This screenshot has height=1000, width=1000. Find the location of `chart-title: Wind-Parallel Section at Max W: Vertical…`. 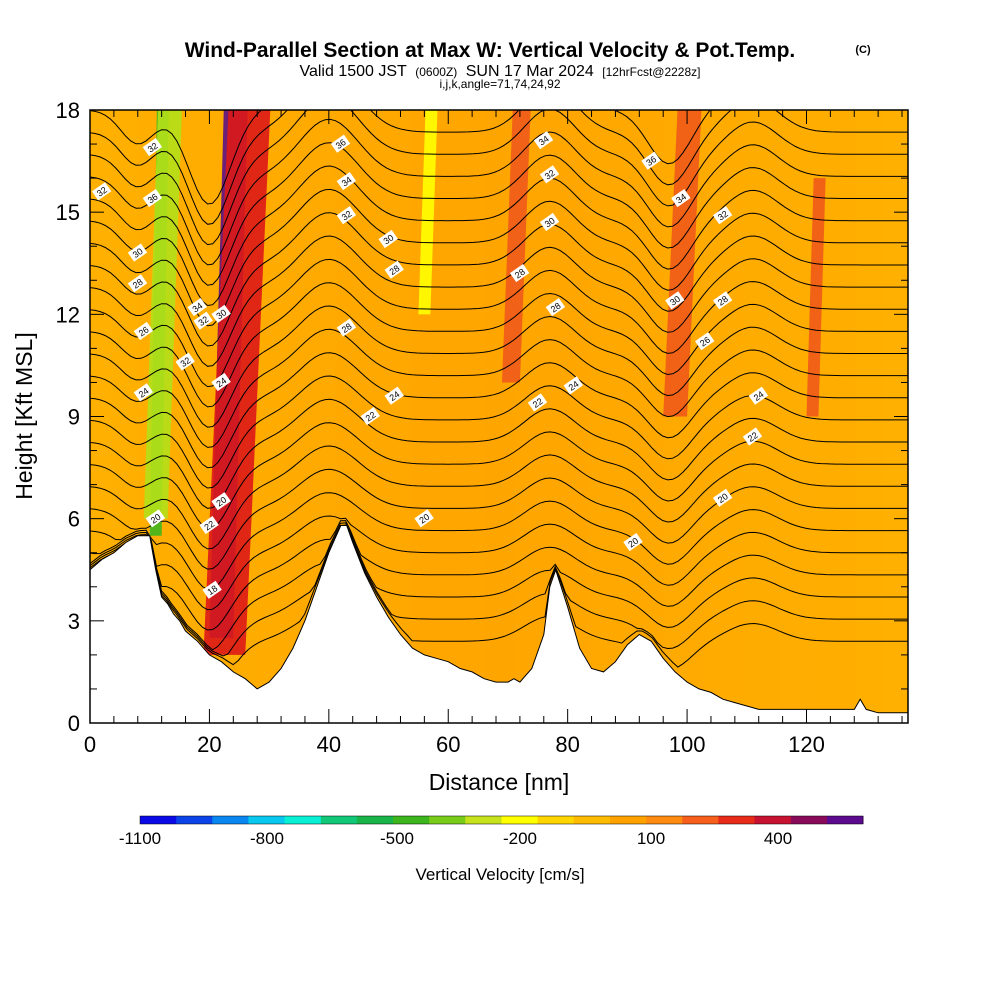

chart-title: Wind-Parallel Section at Max W: Vertical… is located at coordinates (490, 50).